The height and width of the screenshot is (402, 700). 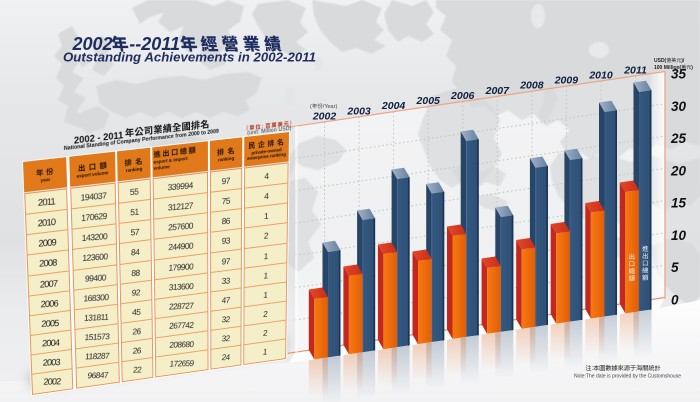 What do you see at coordinates (330, 107) in the screenshot?
I see `svg-text: /Year)` at bounding box center [330, 107].